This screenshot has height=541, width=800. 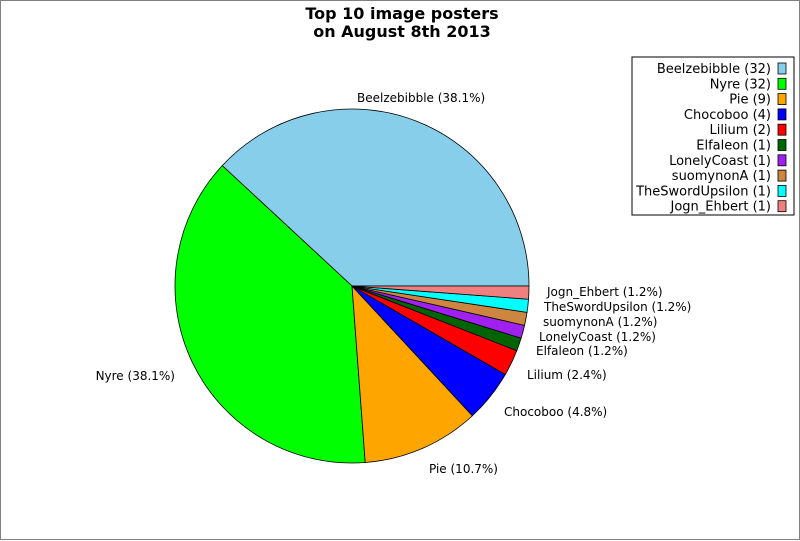 What do you see at coordinates (721, 176) in the screenshot?
I see `legend-label: suomynonA (1)` at bounding box center [721, 176].